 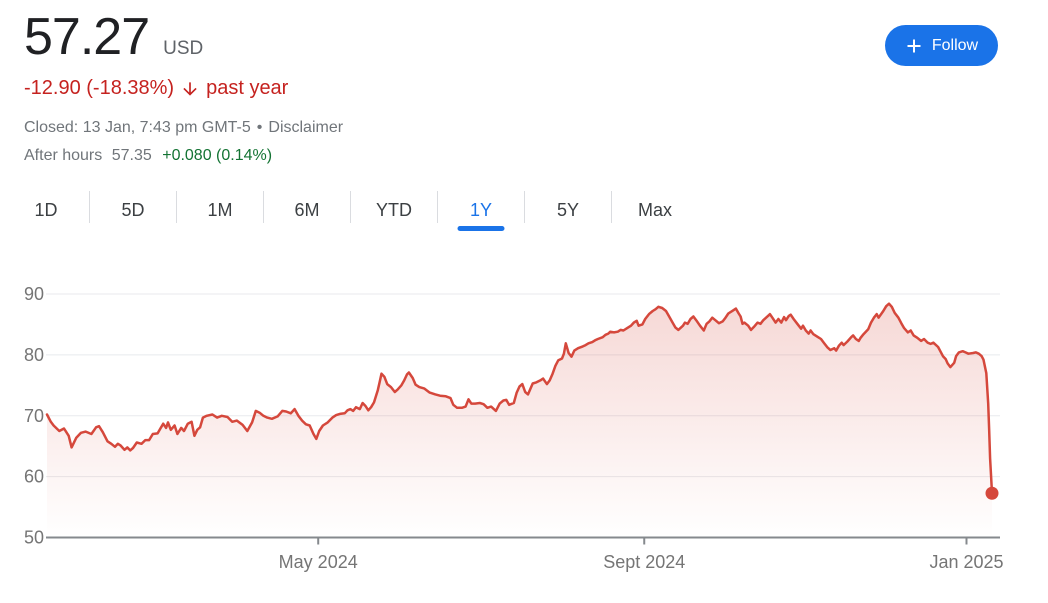 What do you see at coordinates (190, 89) in the screenshot?
I see `arrow-down-icon` at bounding box center [190, 89].